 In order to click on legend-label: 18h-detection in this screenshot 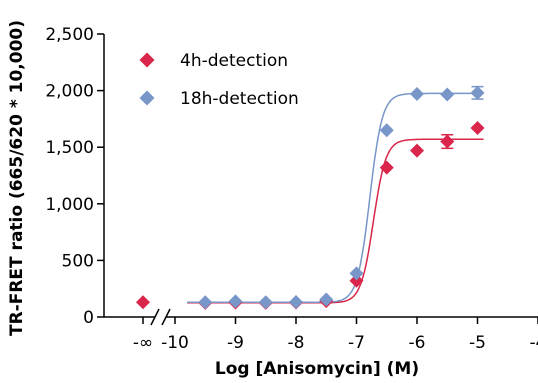, I will do `click(239, 99)`.